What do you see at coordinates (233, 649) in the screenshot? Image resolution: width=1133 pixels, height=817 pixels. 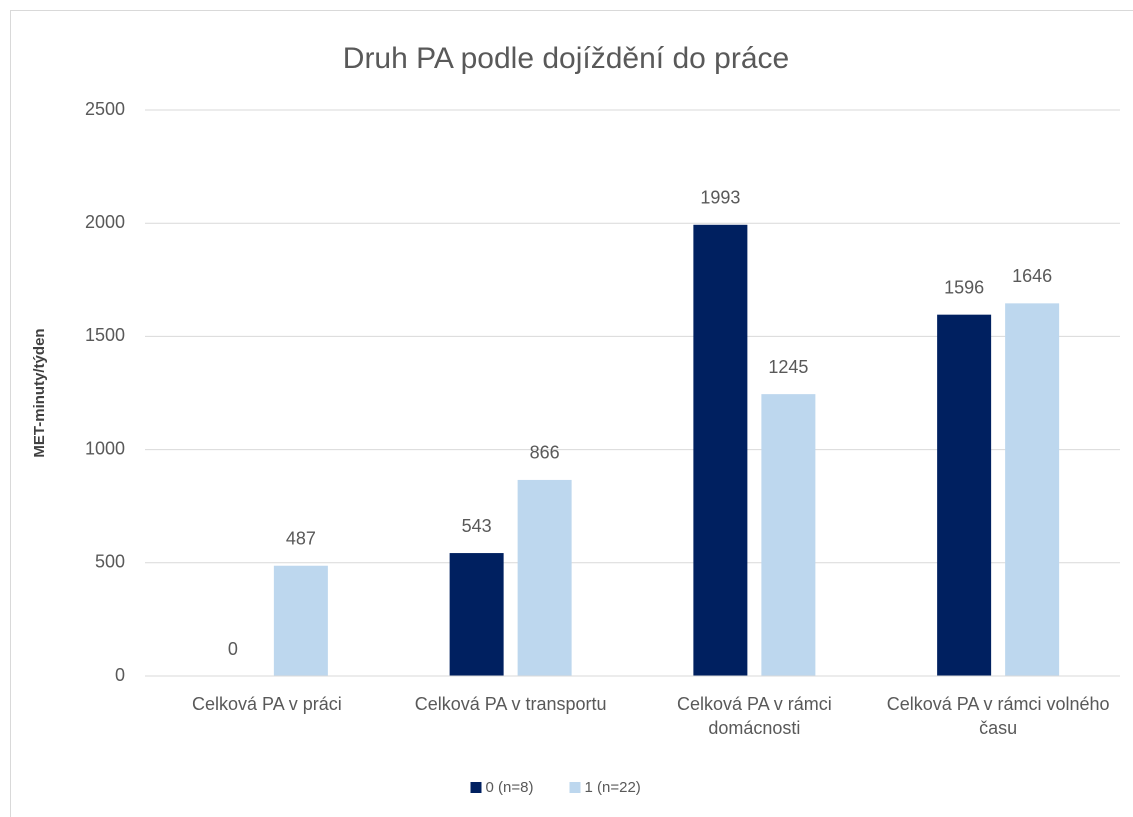 I see `data-label: 0` at bounding box center [233, 649].